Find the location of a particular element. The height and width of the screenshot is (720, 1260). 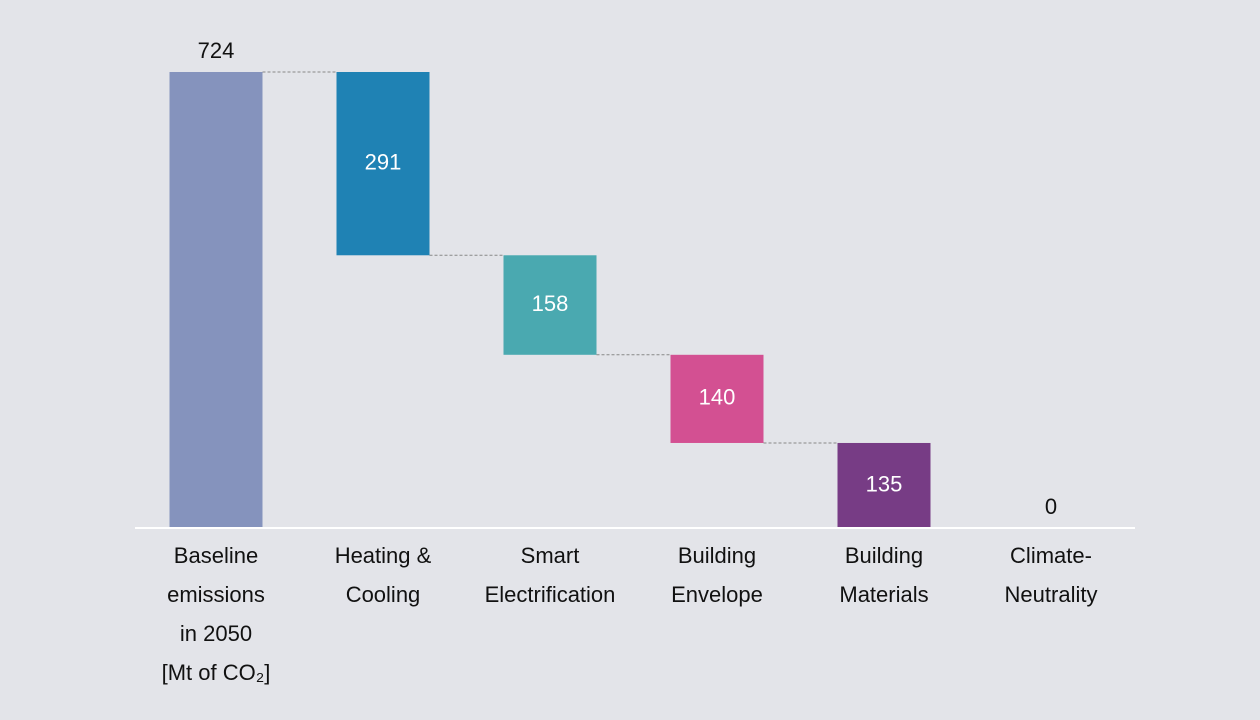

x-tick-label: Climate- is located at coordinates (1051, 555).